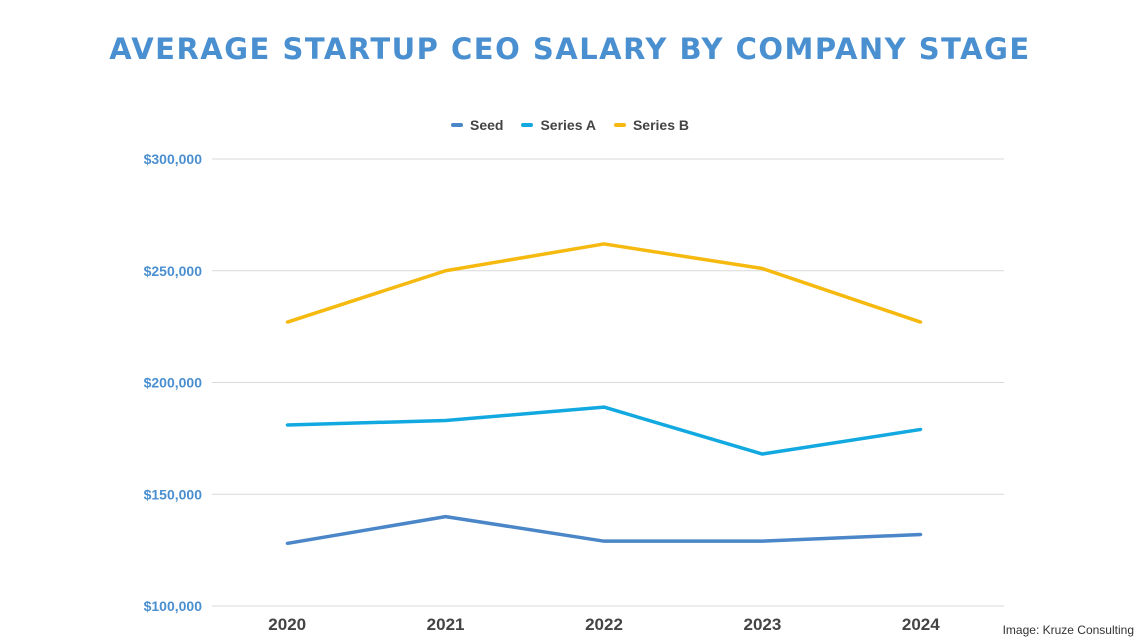 Image resolution: width=1140 pixels, height=642 pixels. Describe the element at coordinates (287, 624) in the screenshot. I see `x-tick-label: 2020` at that location.